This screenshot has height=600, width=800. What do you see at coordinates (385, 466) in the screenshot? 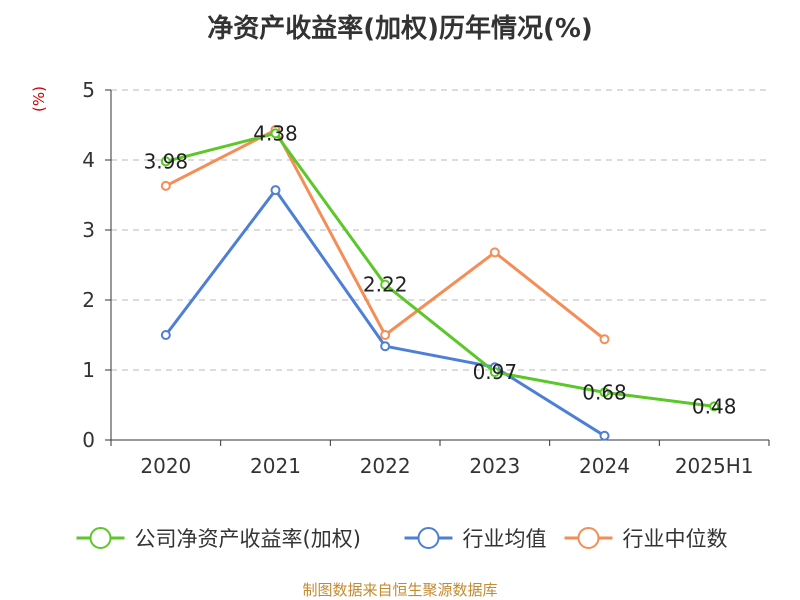
I see `x-tick-label: 2022` at bounding box center [385, 466].